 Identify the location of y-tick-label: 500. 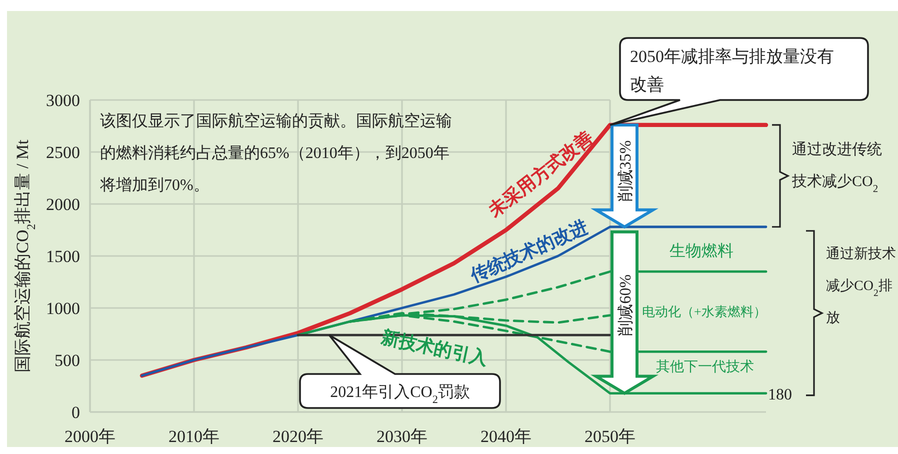
(67, 360).